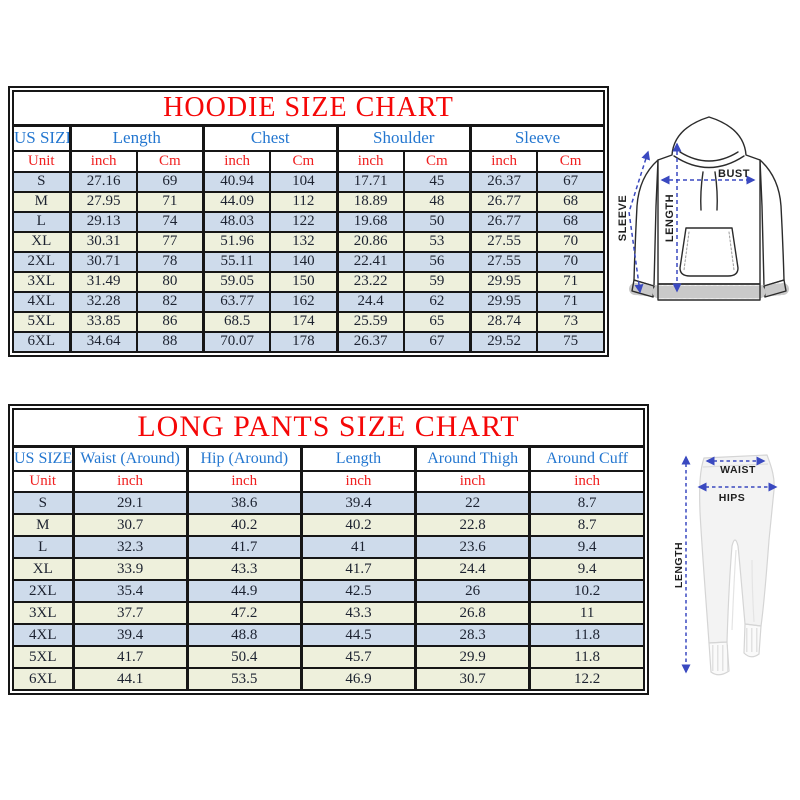 This screenshot has height=800, width=800. What do you see at coordinates (709, 156) in the screenshot?
I see `hood-neckline-inner` at bounding box center [709, 156].